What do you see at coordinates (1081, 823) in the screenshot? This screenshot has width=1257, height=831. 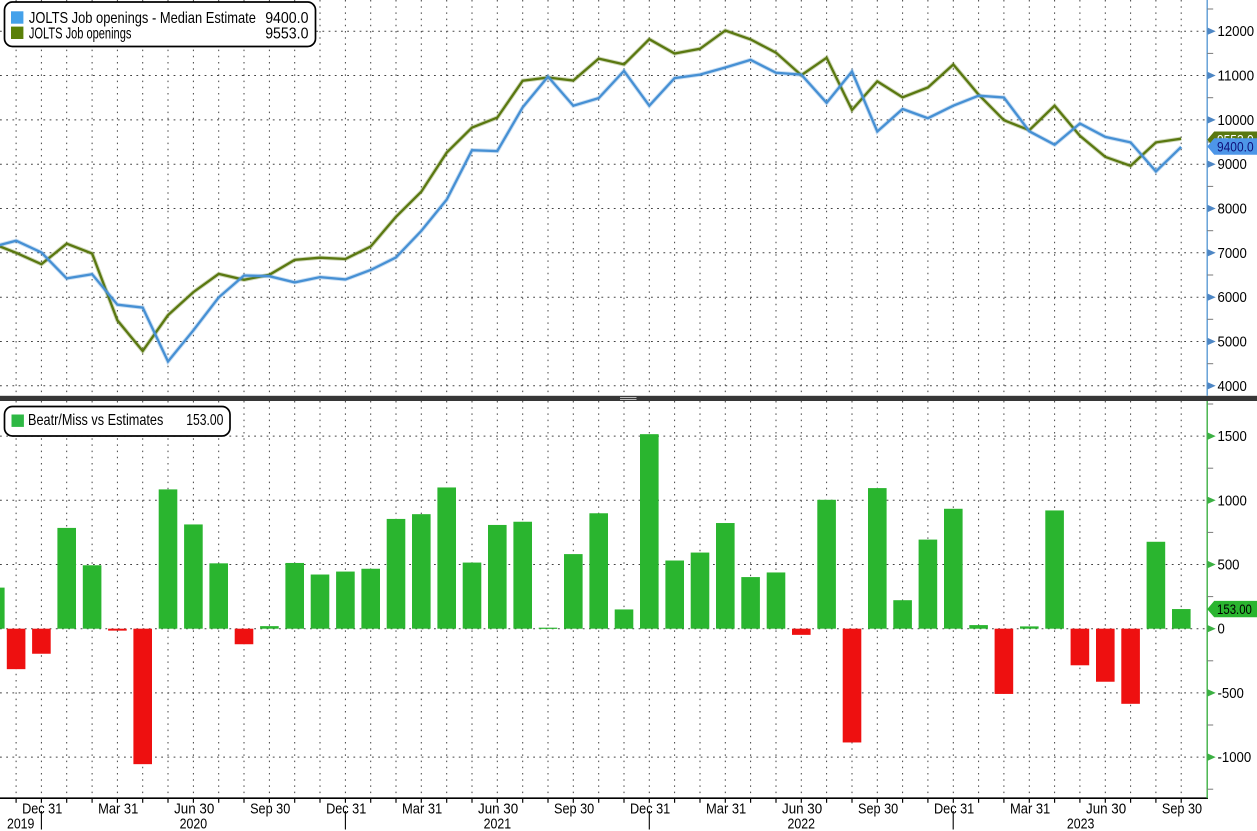 I see `svg-text: 2023` at bounding box center [1081, 823].